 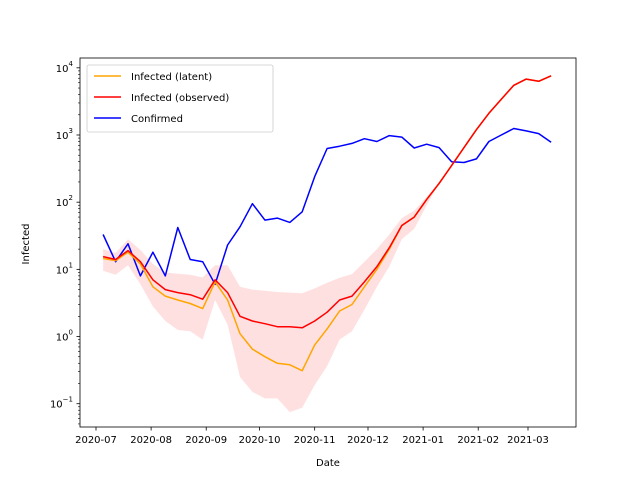 What do you see at coordinates (26, 244) in the screenshot?
I see `y-axis-title: Infected` at bounding box center [26, 244].